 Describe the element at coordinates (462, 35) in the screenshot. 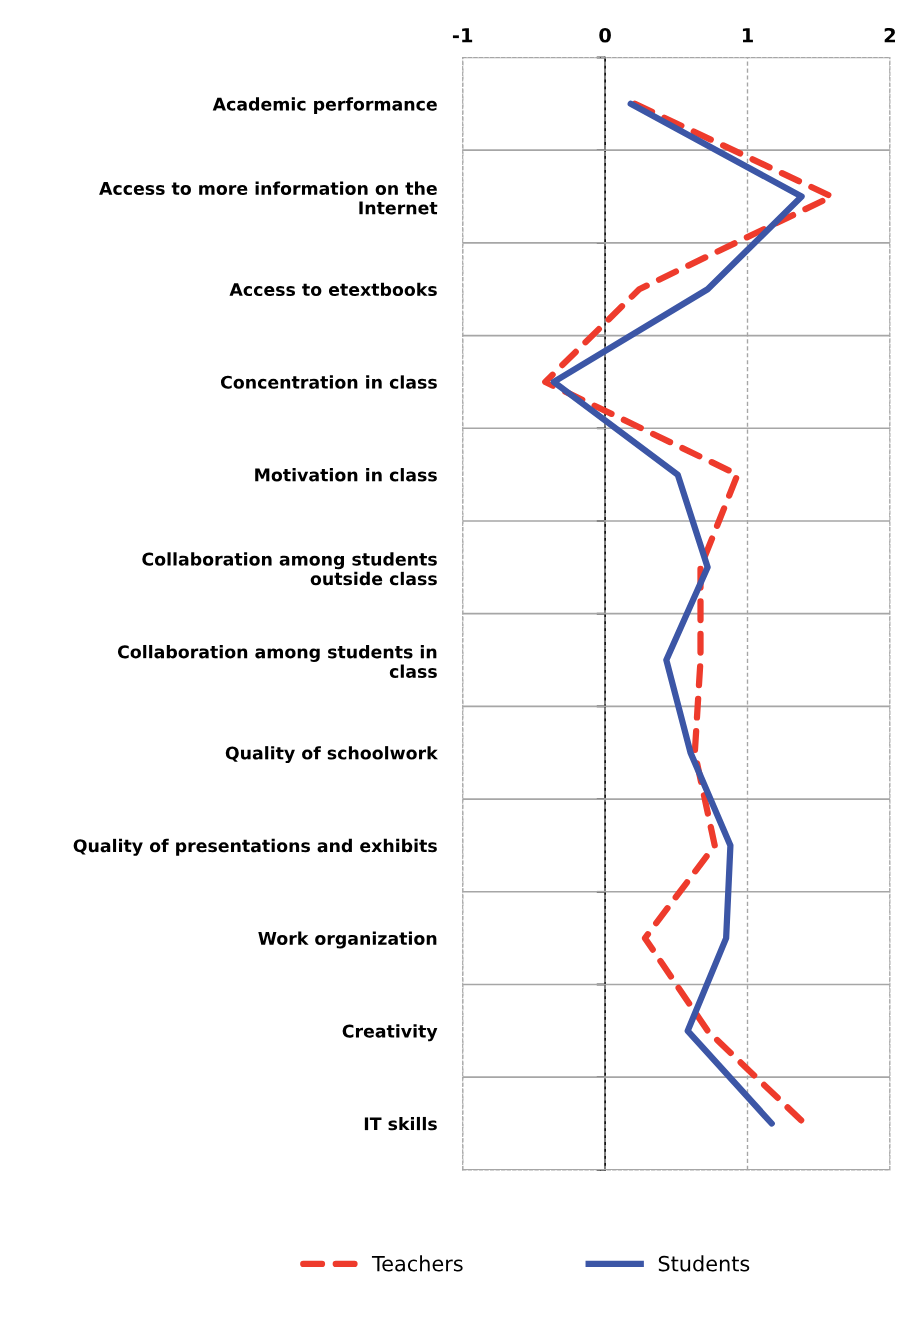

I see `x-tick-label: -1` at that location.